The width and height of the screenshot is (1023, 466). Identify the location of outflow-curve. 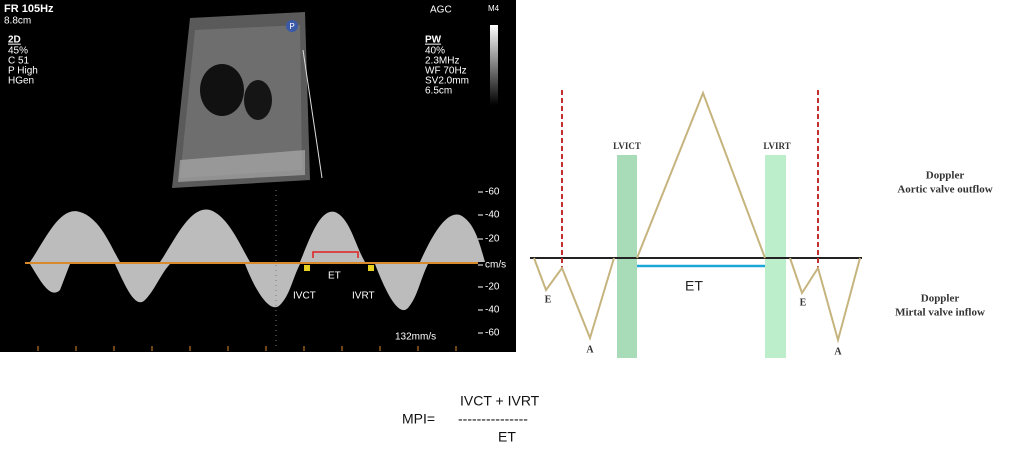
(701, 174).